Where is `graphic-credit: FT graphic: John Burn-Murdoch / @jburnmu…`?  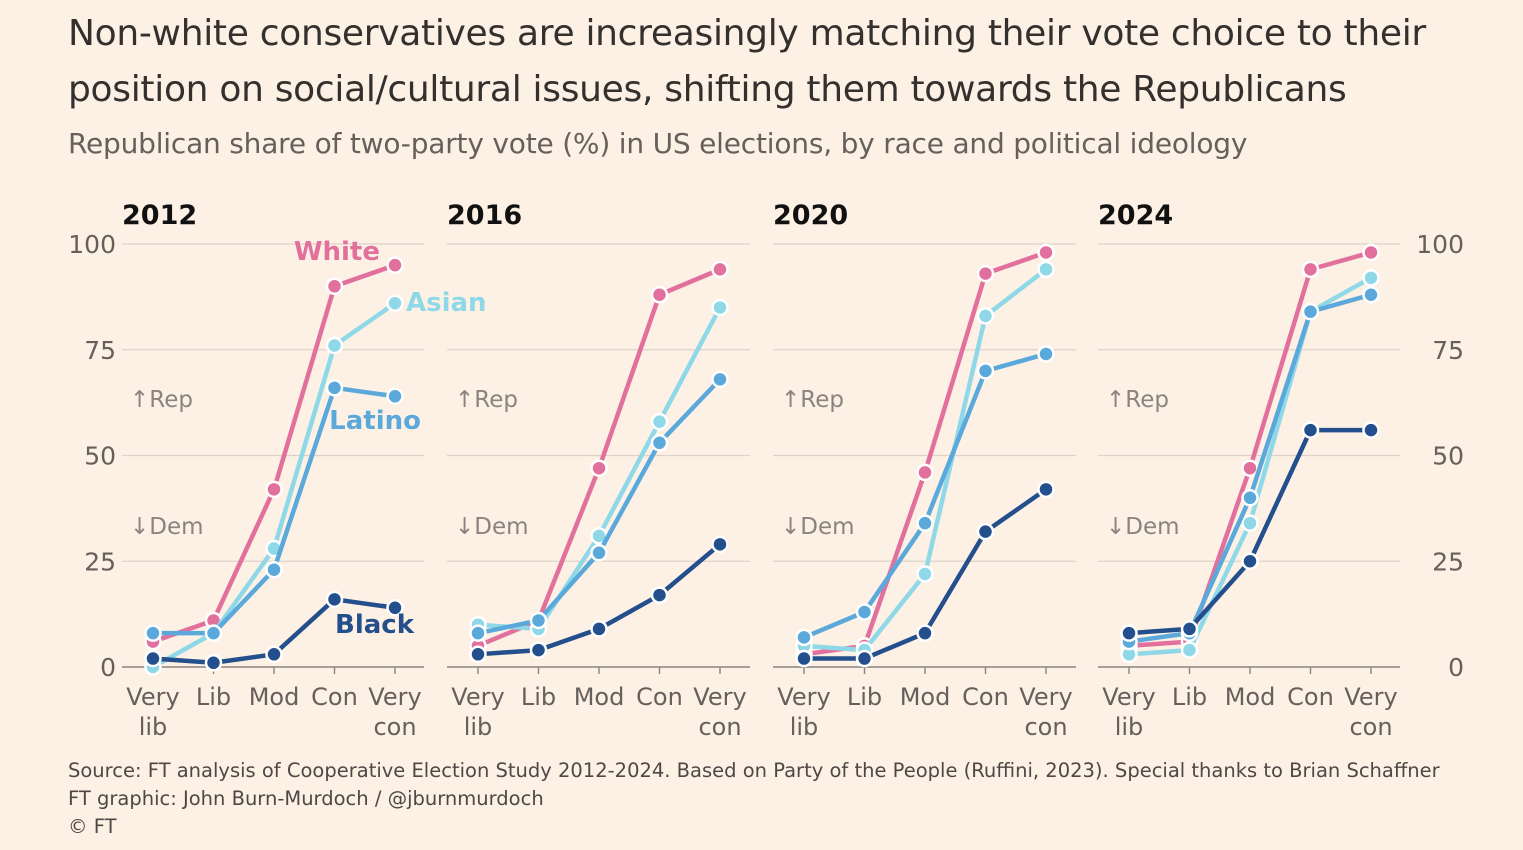
graphic-credit: FT graphic: John Burn-Murdoch / @jburnmu… is located at coordinates (306, 798).